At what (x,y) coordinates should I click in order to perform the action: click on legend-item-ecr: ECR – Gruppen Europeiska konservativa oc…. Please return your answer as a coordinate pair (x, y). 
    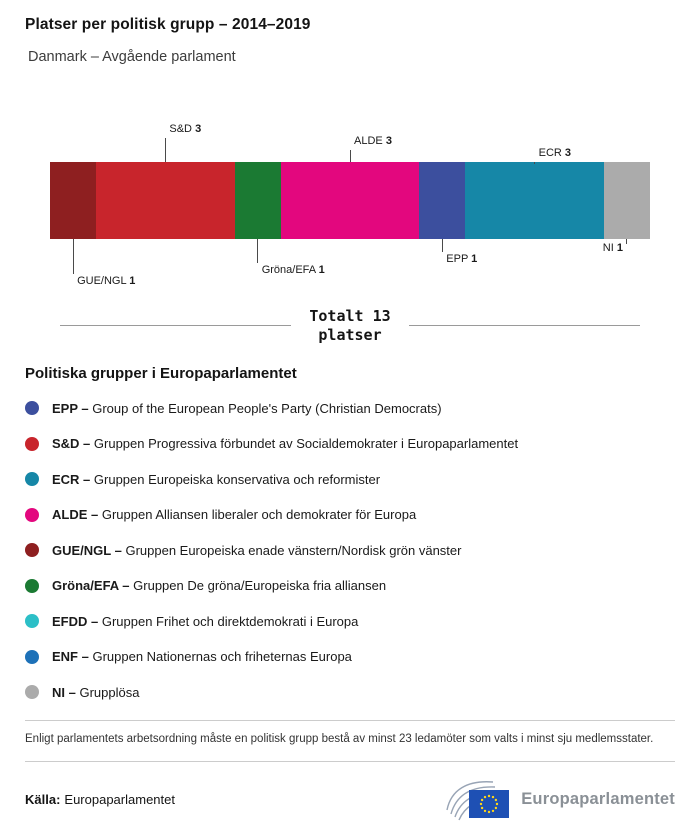
    Looking at the image, I should click on (350, 479).